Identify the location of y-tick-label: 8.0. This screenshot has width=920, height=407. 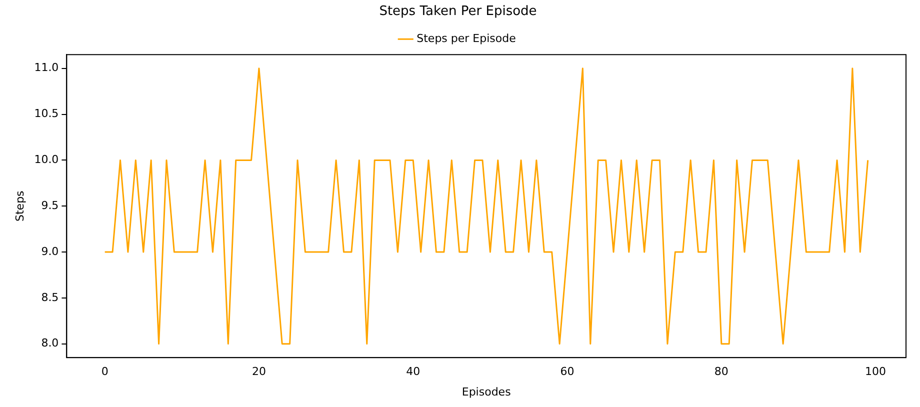
(50, 343).